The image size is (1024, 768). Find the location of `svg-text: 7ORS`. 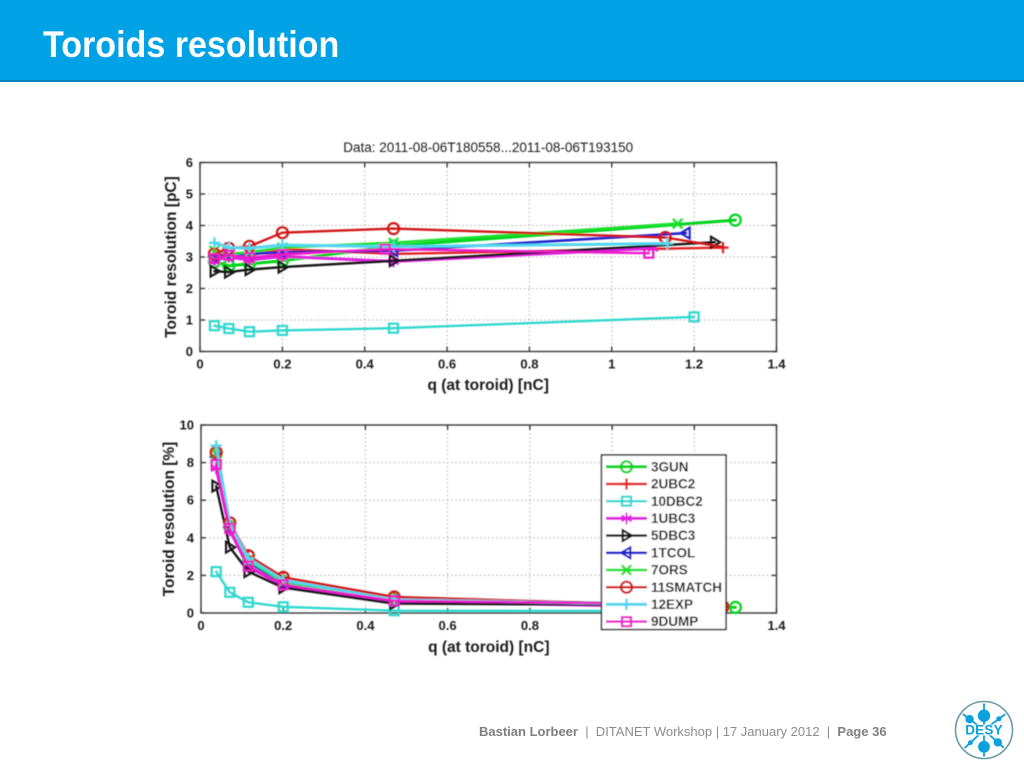

svg-text: 7ORS is located at coordinates (669, 570).